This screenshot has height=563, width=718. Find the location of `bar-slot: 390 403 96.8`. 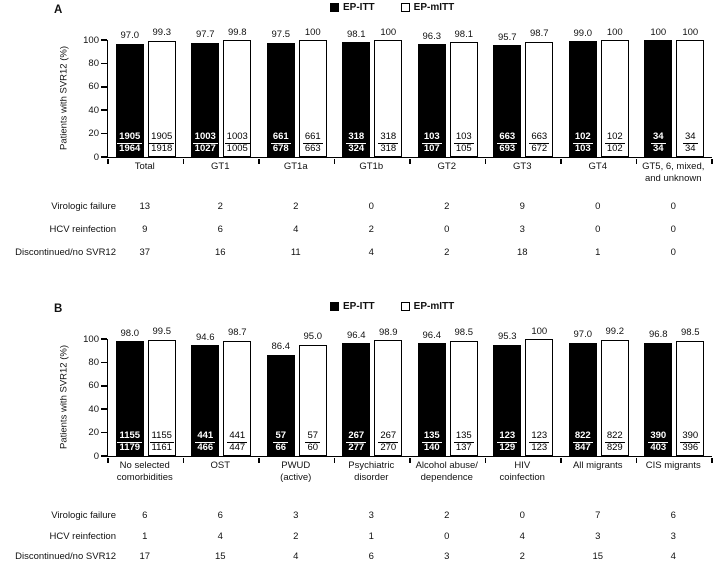

bar-slot: 390 403 96.8 is located at coordinates (658, 392).